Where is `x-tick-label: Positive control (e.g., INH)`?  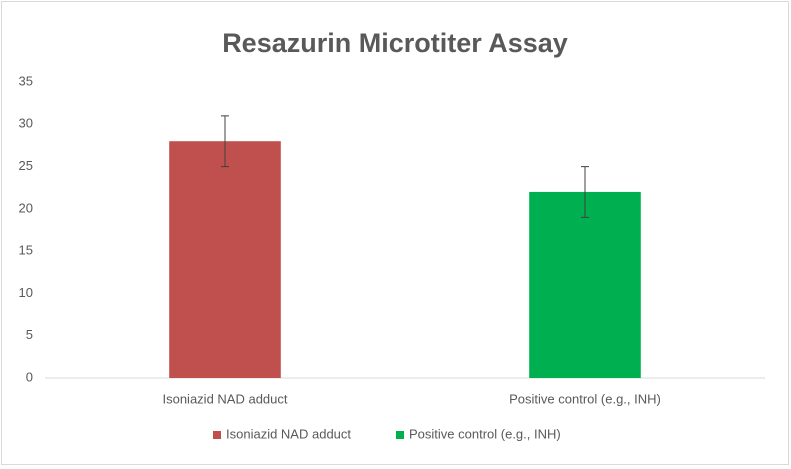 x-tick-label: Positive control (e.g., INH) is located at coordinates (585, 398).